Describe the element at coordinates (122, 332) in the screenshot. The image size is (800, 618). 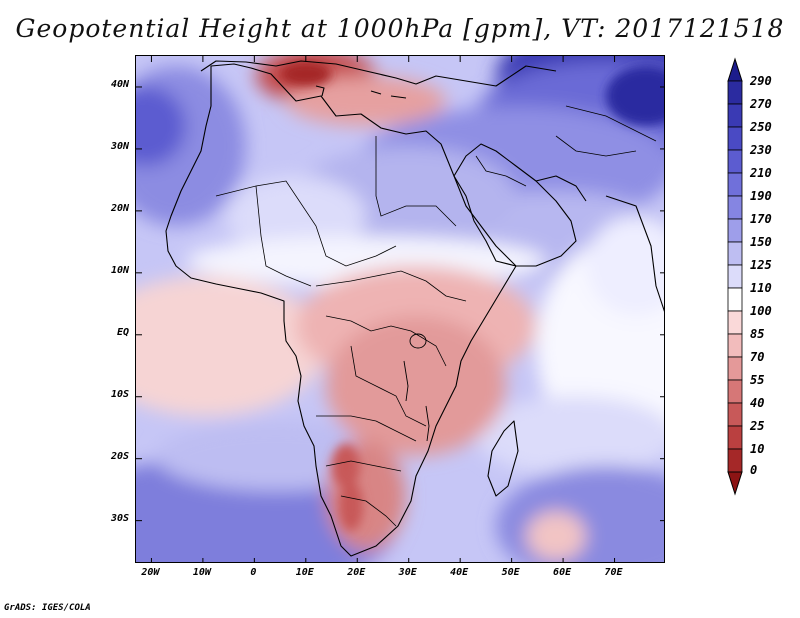
I see `lat-tick-label: EQ` at that location.